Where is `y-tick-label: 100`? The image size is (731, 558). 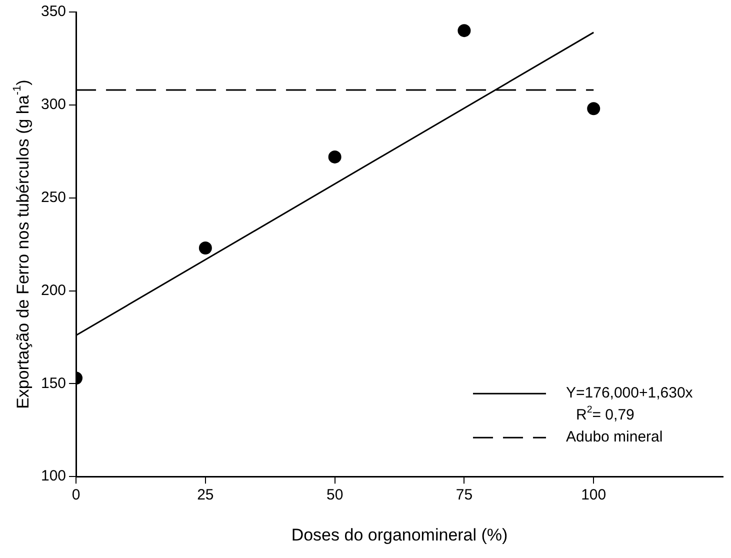
y-tick-label: 100 is located at coordinates (53, 476).